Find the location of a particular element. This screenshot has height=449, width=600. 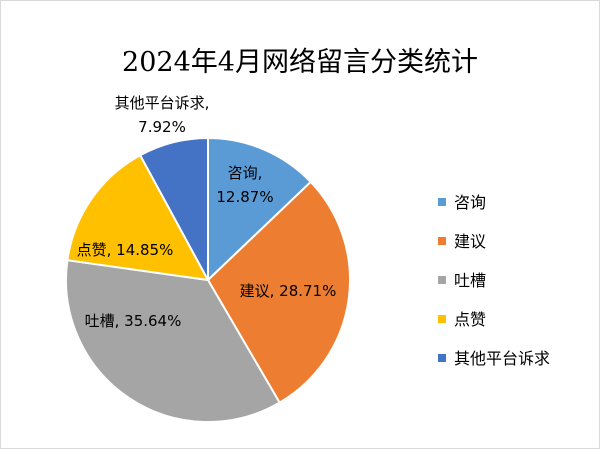

data-label: 点赞, 14.85% is located at coordinates (125, 250).